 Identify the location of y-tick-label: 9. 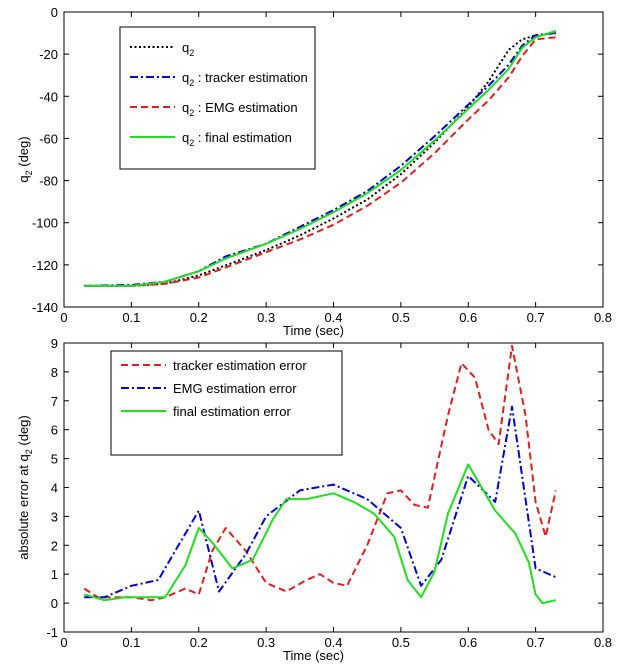
(54, 343).